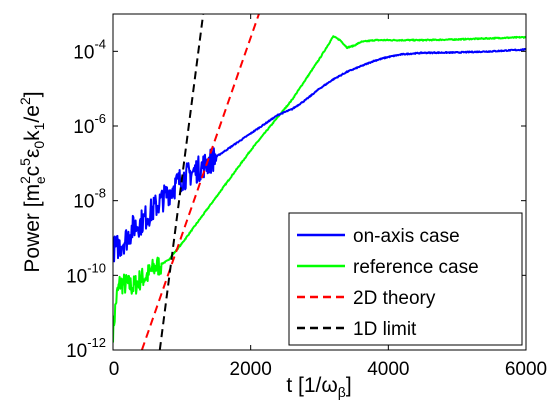  I want to click on legend-label-on-axis-case: on-axis case, so click(406, 236).